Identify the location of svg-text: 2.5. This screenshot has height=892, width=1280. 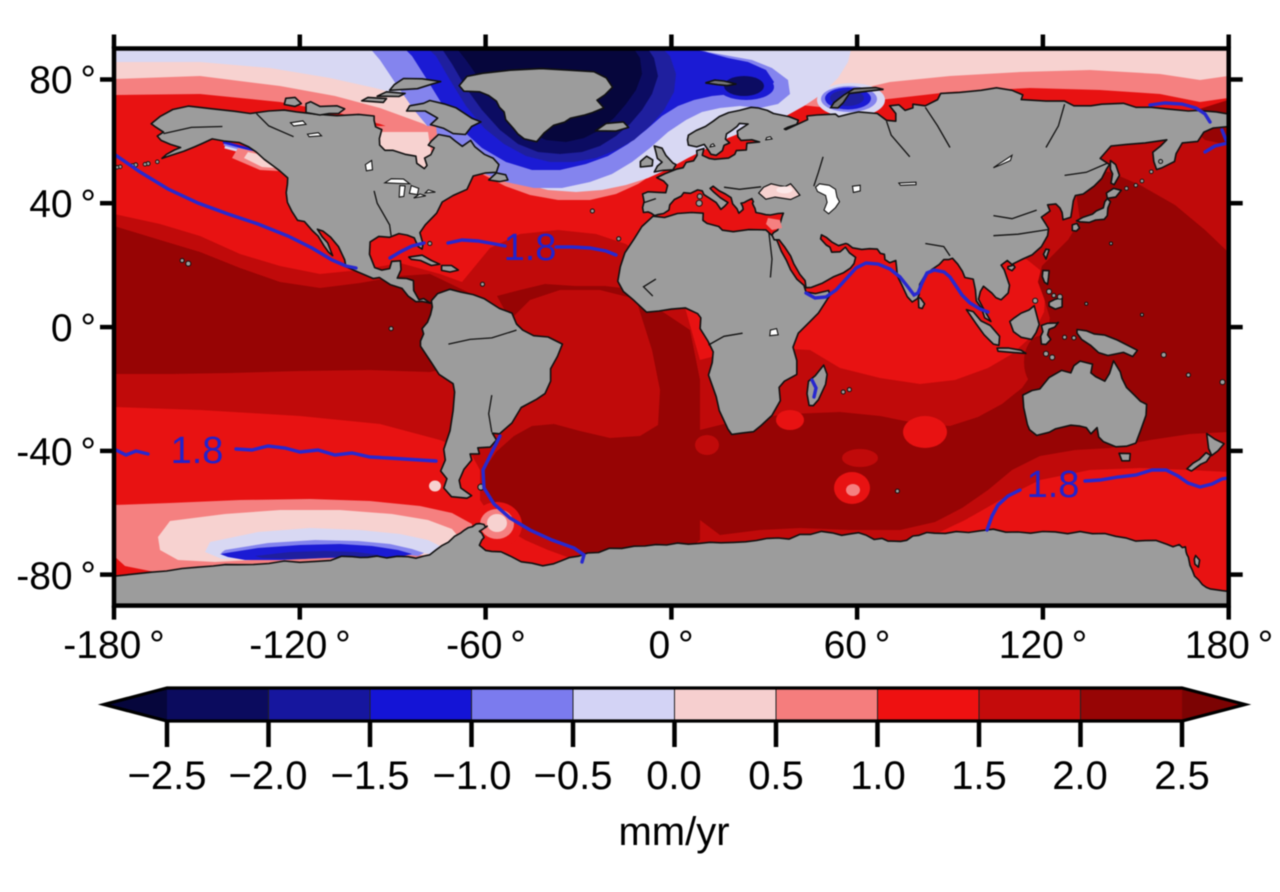
(1182, 776).